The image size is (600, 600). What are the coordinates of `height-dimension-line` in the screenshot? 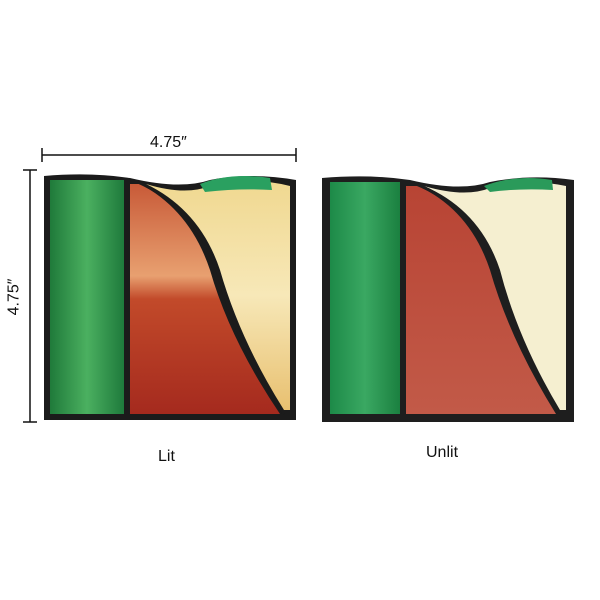 It's located at (30, 296).